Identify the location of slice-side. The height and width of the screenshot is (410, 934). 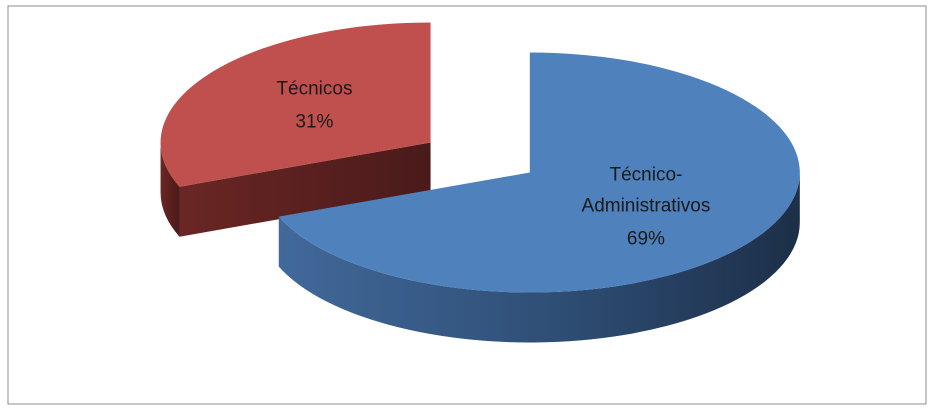
(170, 189).